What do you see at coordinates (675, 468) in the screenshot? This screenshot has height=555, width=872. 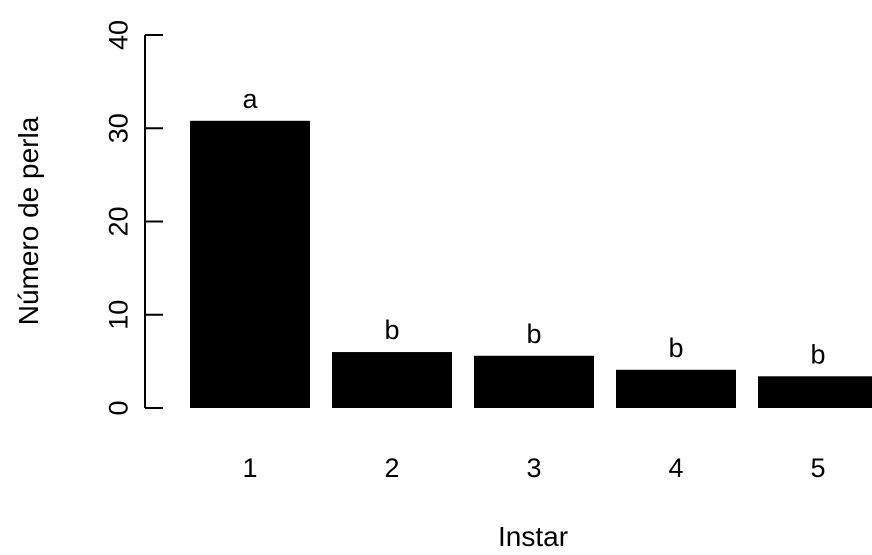 I see `x-tick-label: 4` at bounding box center [675, 468].